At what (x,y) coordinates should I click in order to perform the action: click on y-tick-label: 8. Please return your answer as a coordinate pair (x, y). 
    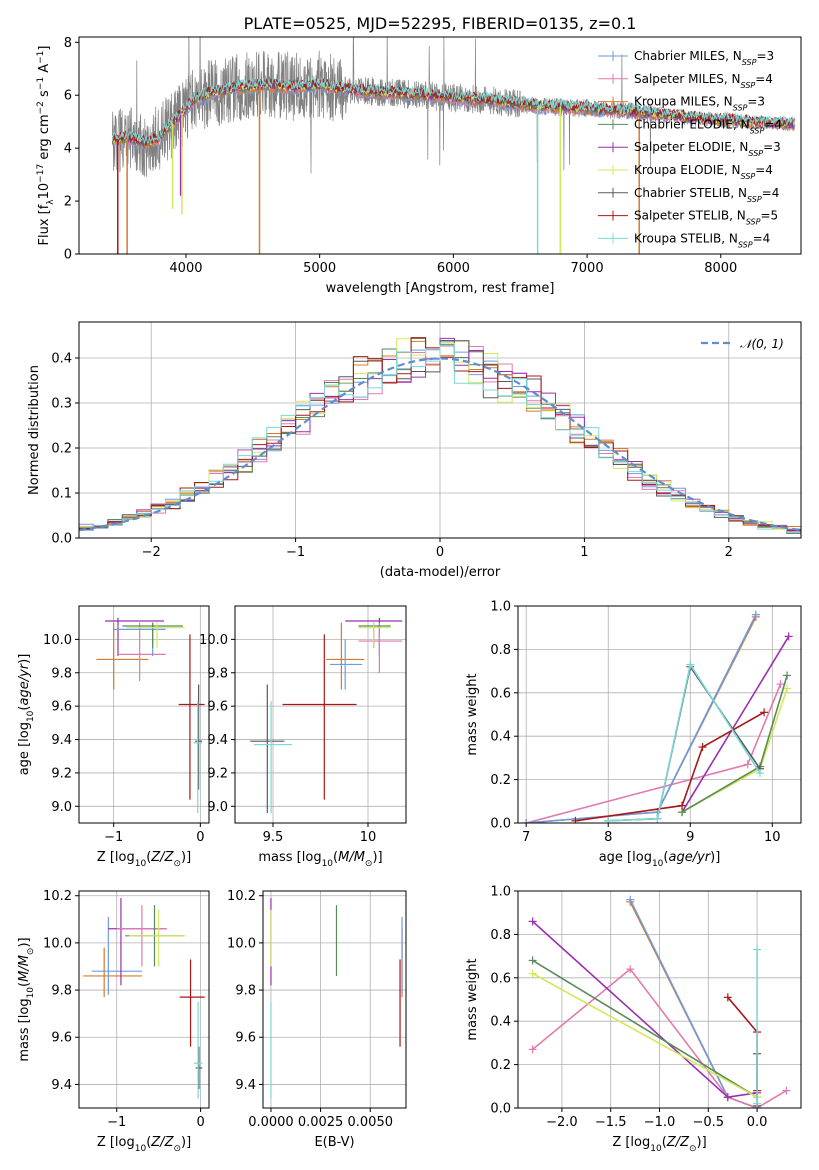
    Looking at the image, I should click on (68, 43).